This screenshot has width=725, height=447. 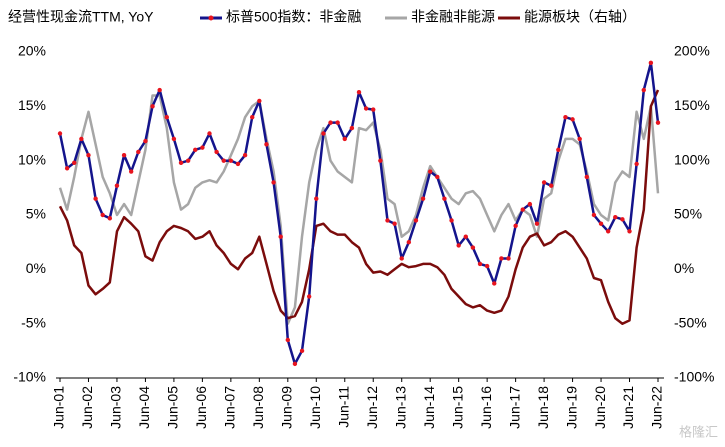 I want to click on x-tick-label: Jun-17, so click(x=514, y=407).